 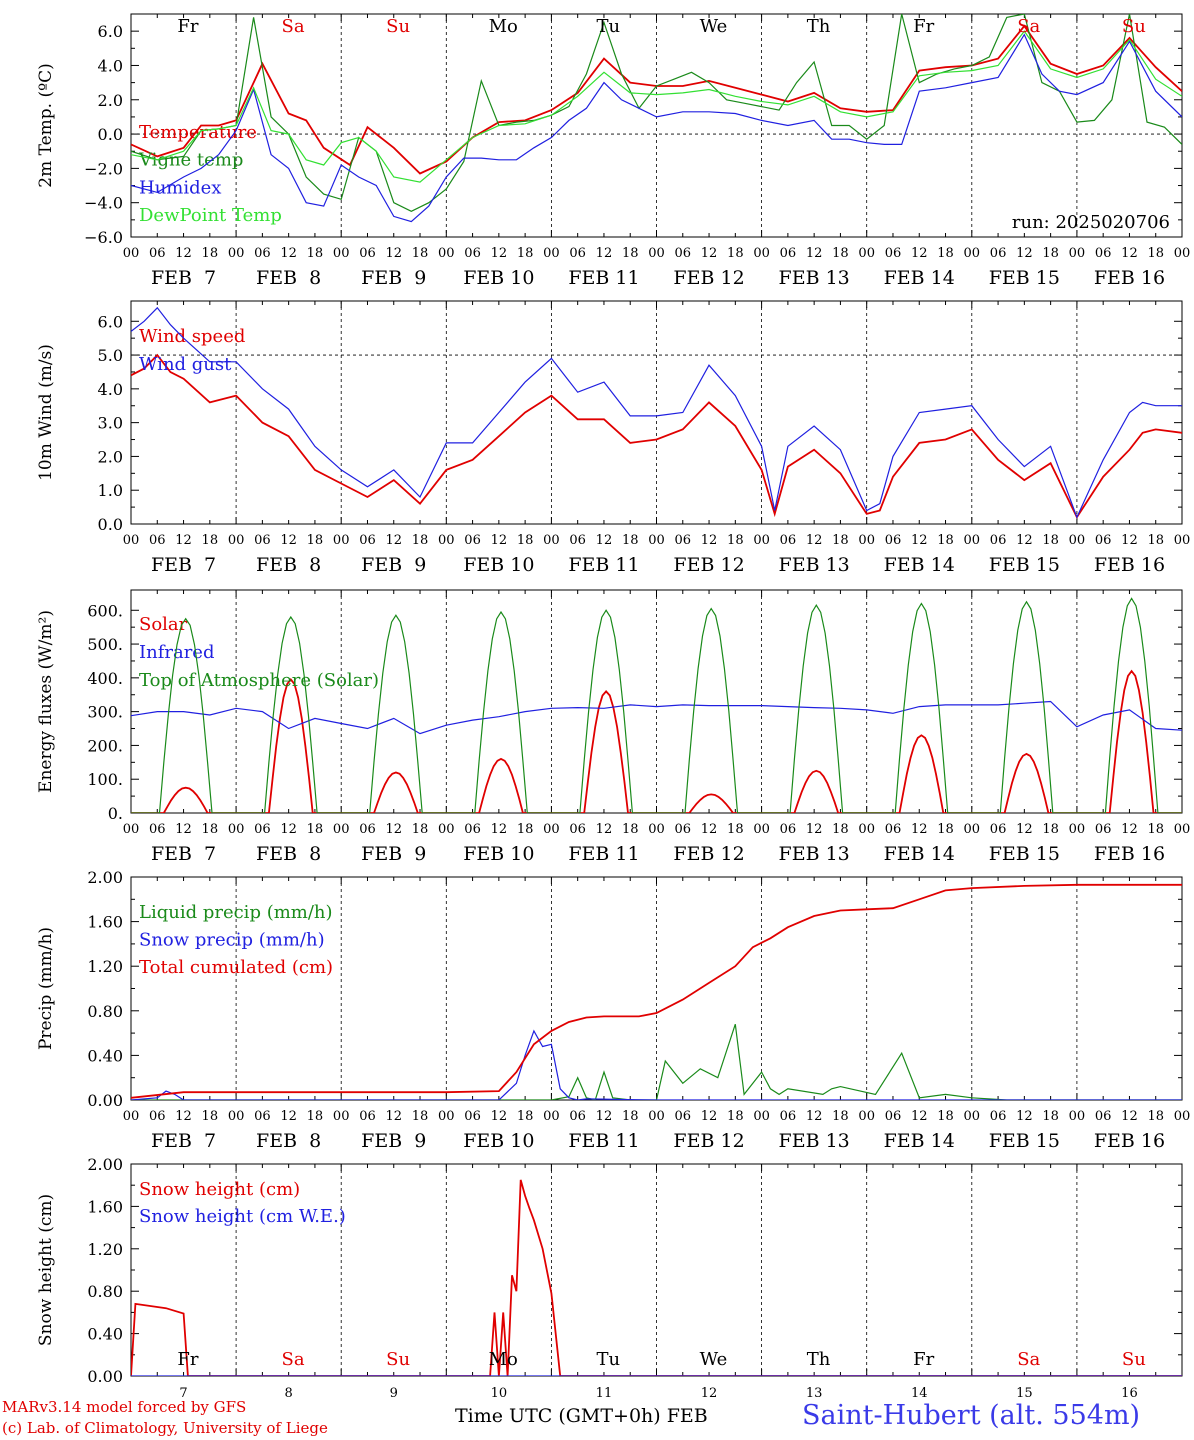 I want to click on day-number: 7, so click(x=183, y=1393).